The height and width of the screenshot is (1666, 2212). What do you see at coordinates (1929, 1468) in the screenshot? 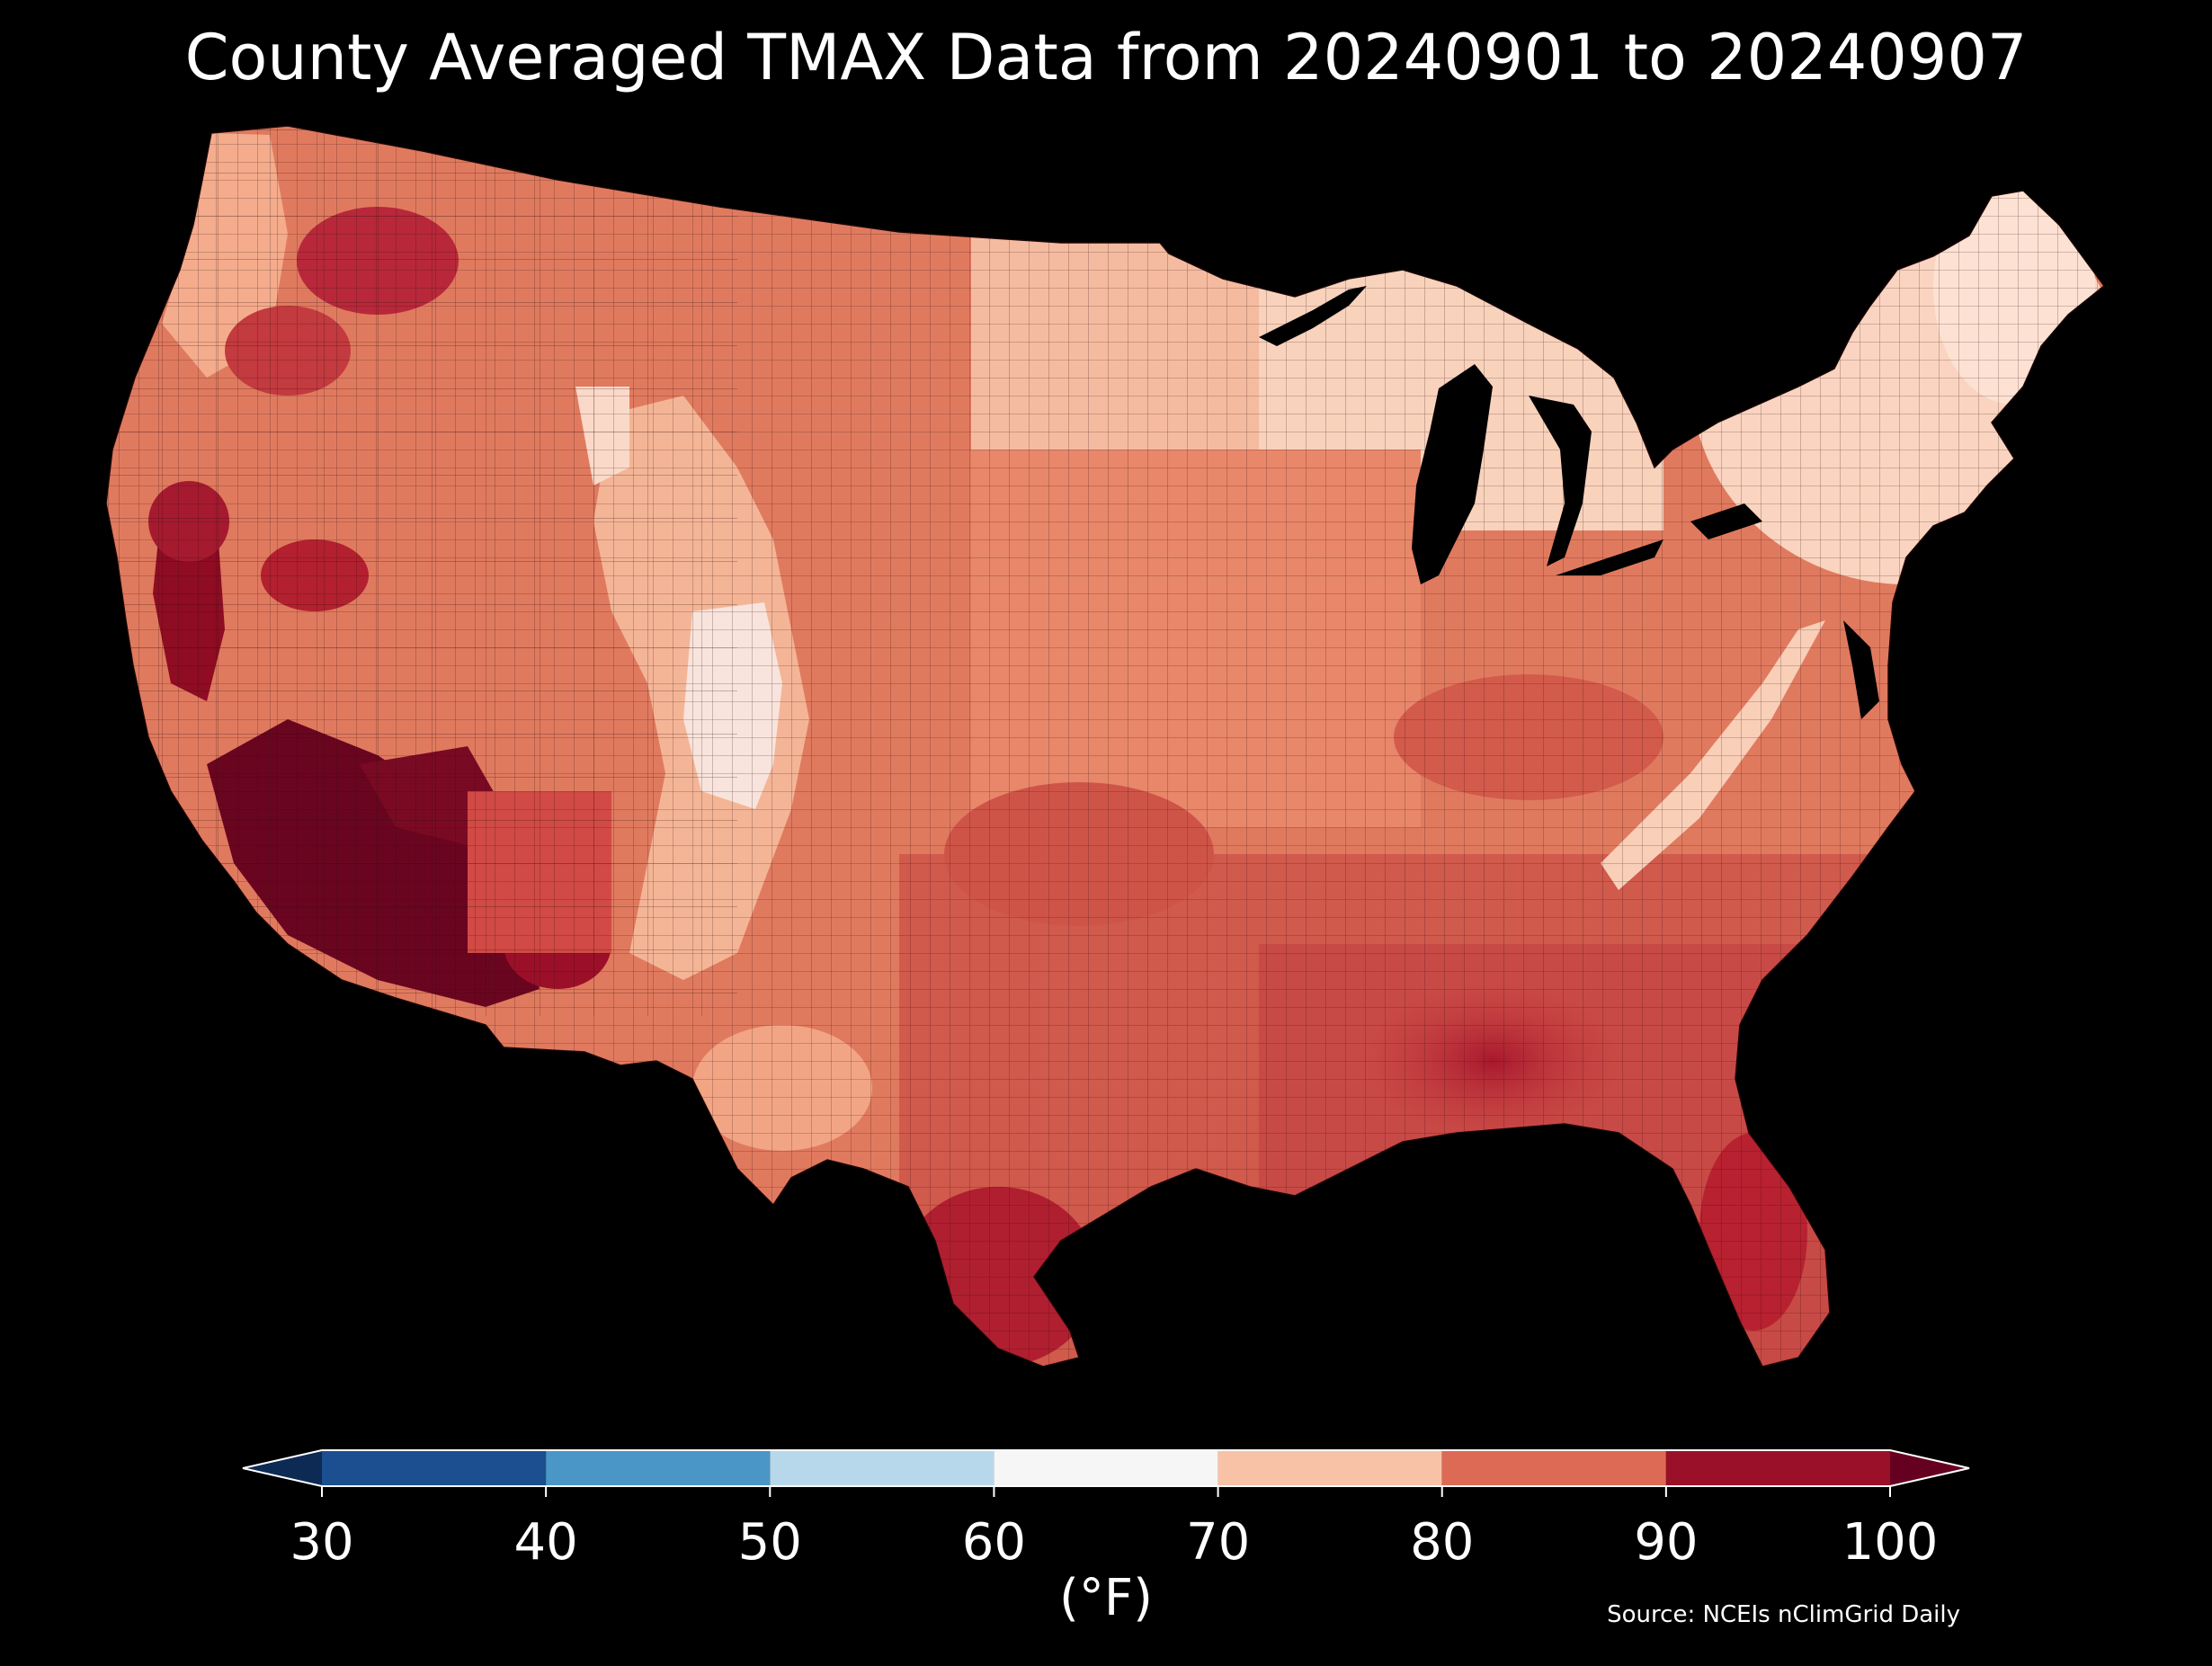
I see `colorbar-extend-high` at bounding box center [1929, 1468].